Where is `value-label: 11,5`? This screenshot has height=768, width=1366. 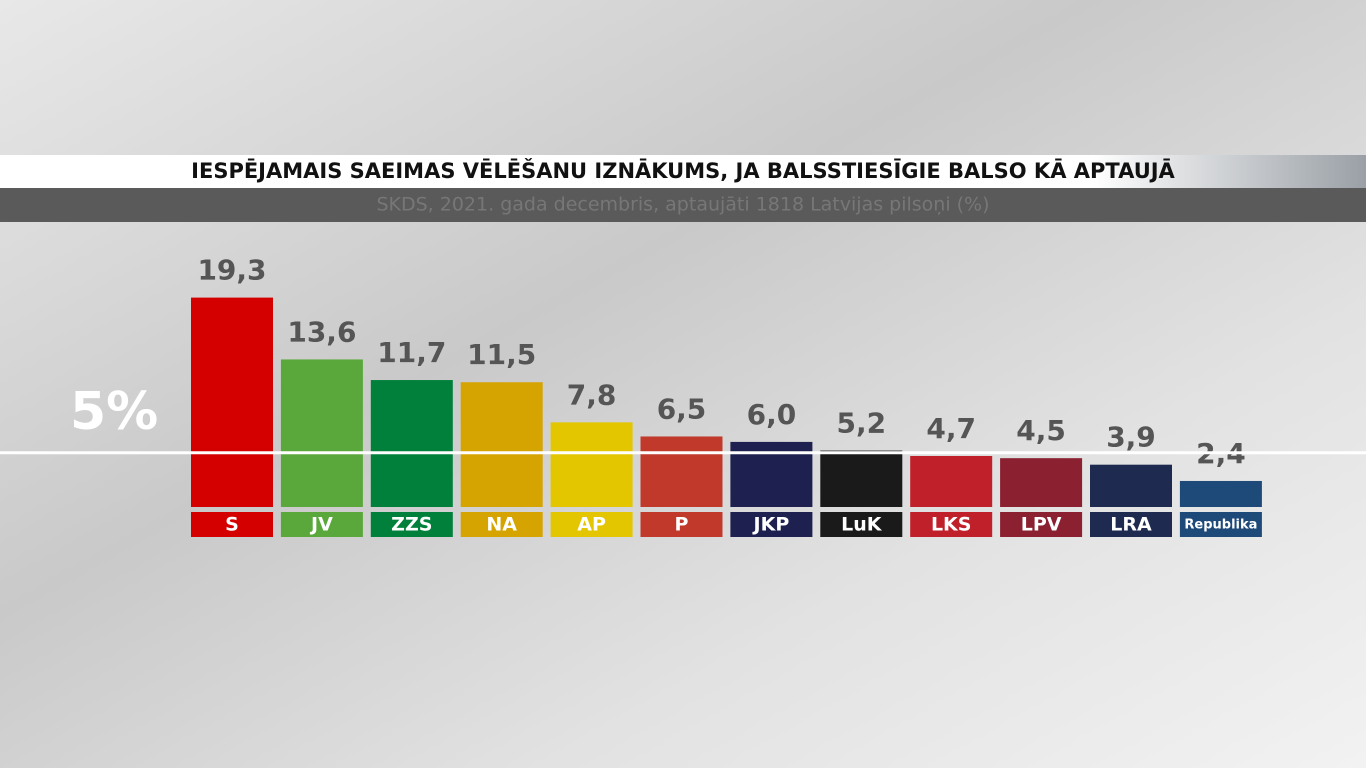 value-label: 11,5 is located at coordinates (501, 354).